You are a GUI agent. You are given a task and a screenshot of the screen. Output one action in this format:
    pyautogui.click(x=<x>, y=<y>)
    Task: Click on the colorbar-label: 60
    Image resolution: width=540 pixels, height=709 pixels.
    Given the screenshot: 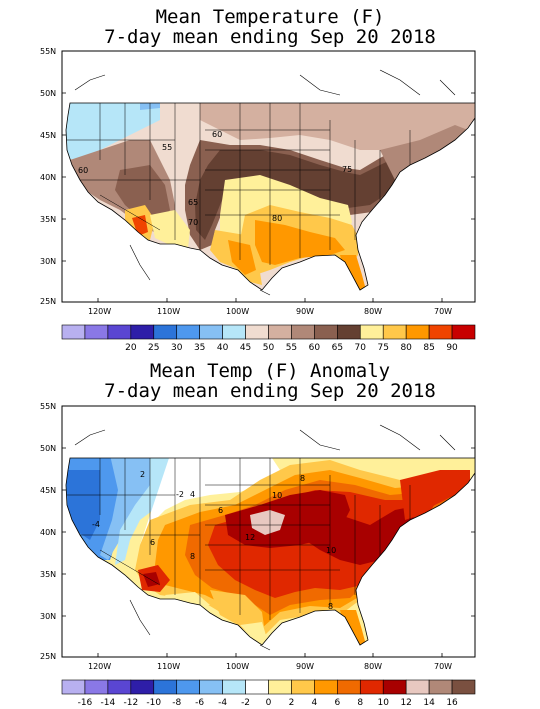 What is the action you would take?
    pyautogui.click(x=315, y=348)
    